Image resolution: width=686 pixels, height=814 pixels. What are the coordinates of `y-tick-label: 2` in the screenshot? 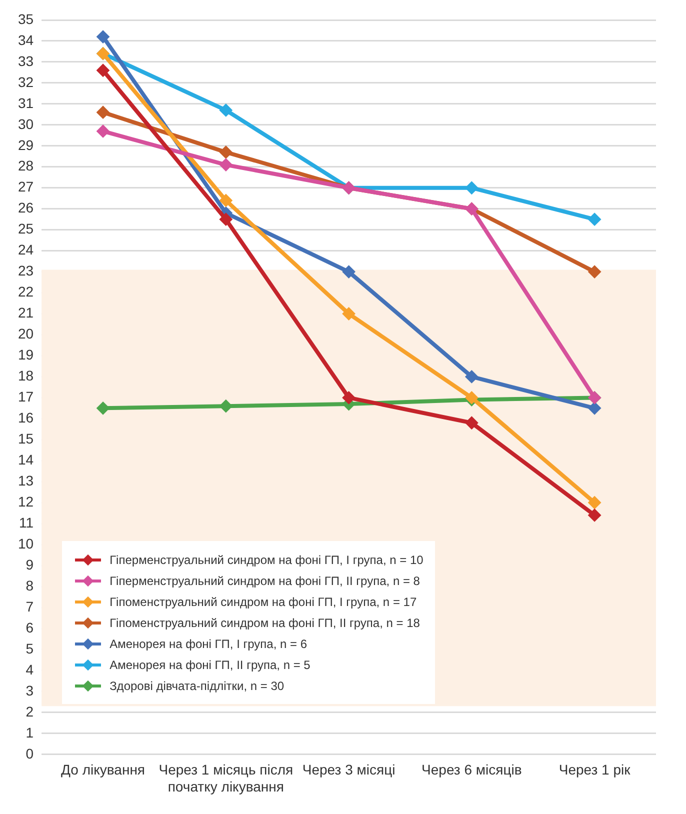 It's located at (30, 711).